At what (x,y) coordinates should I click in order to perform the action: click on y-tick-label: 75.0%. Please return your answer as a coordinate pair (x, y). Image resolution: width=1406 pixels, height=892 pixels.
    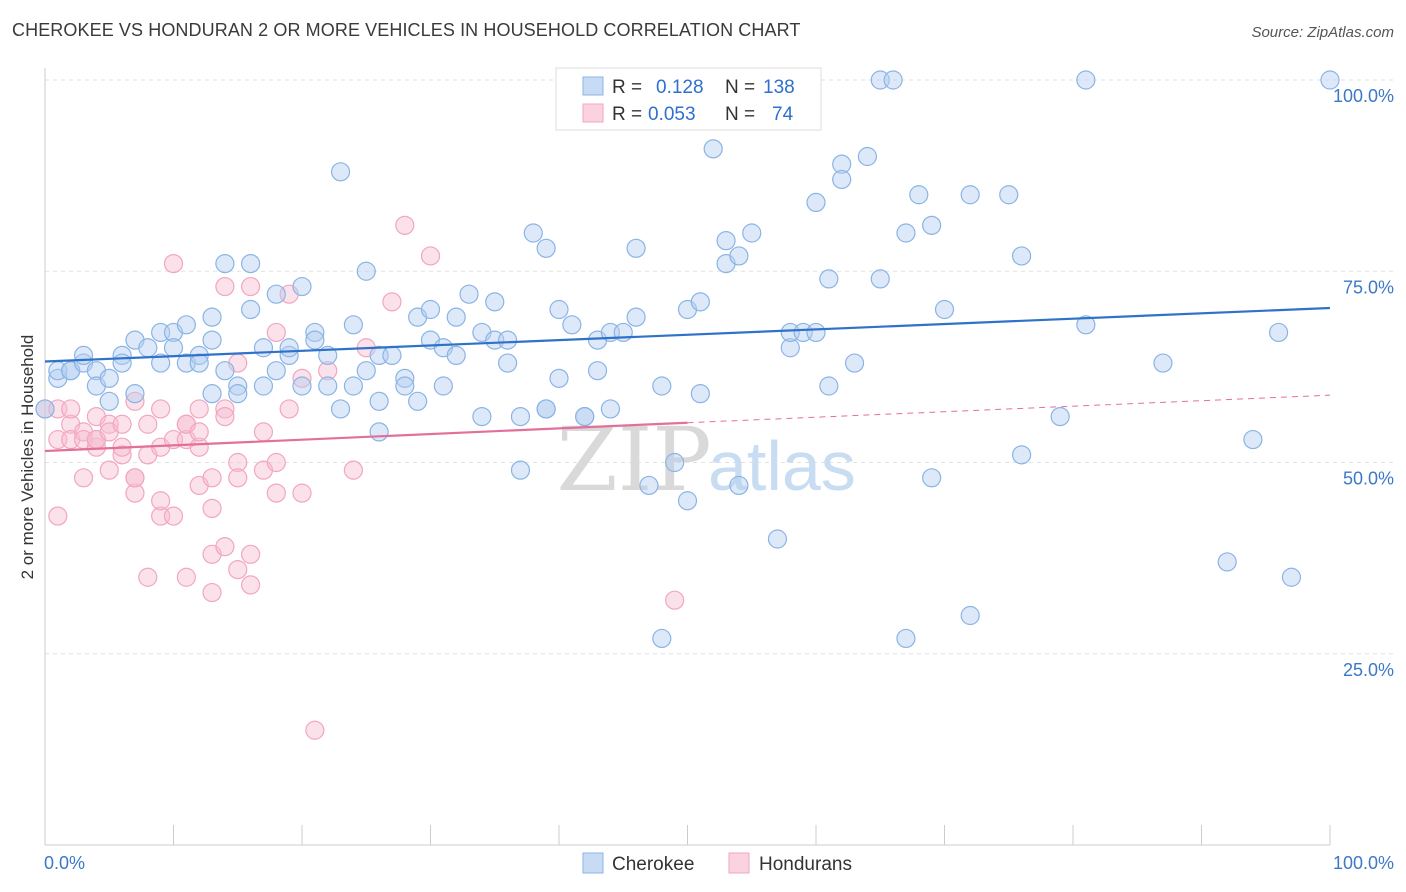
    Looking at the image, I should click on (1368, 287).